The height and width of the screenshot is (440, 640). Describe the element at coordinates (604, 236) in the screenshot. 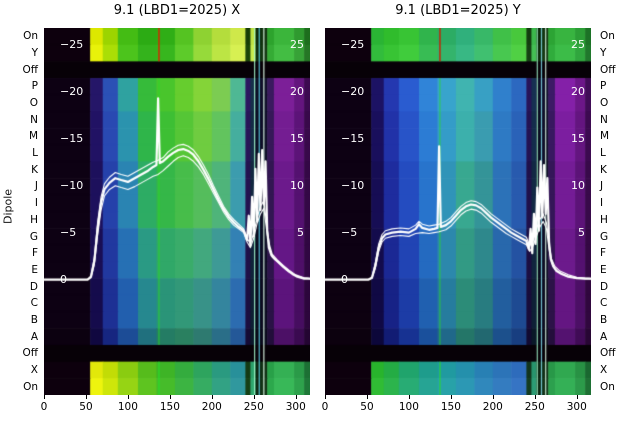

I see `row-label: G` at that location.